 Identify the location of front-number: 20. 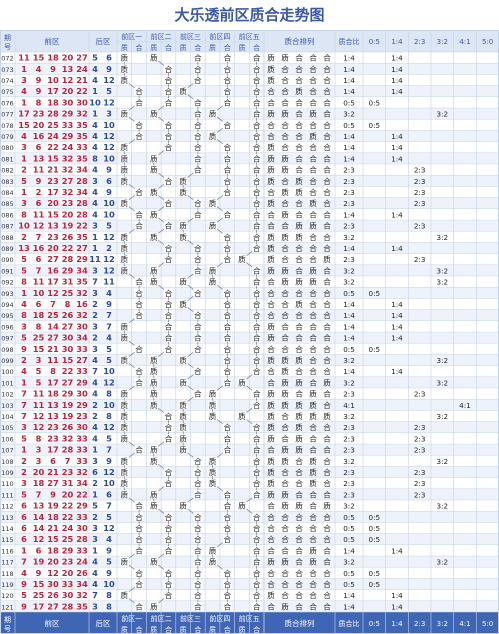
(53, 562).